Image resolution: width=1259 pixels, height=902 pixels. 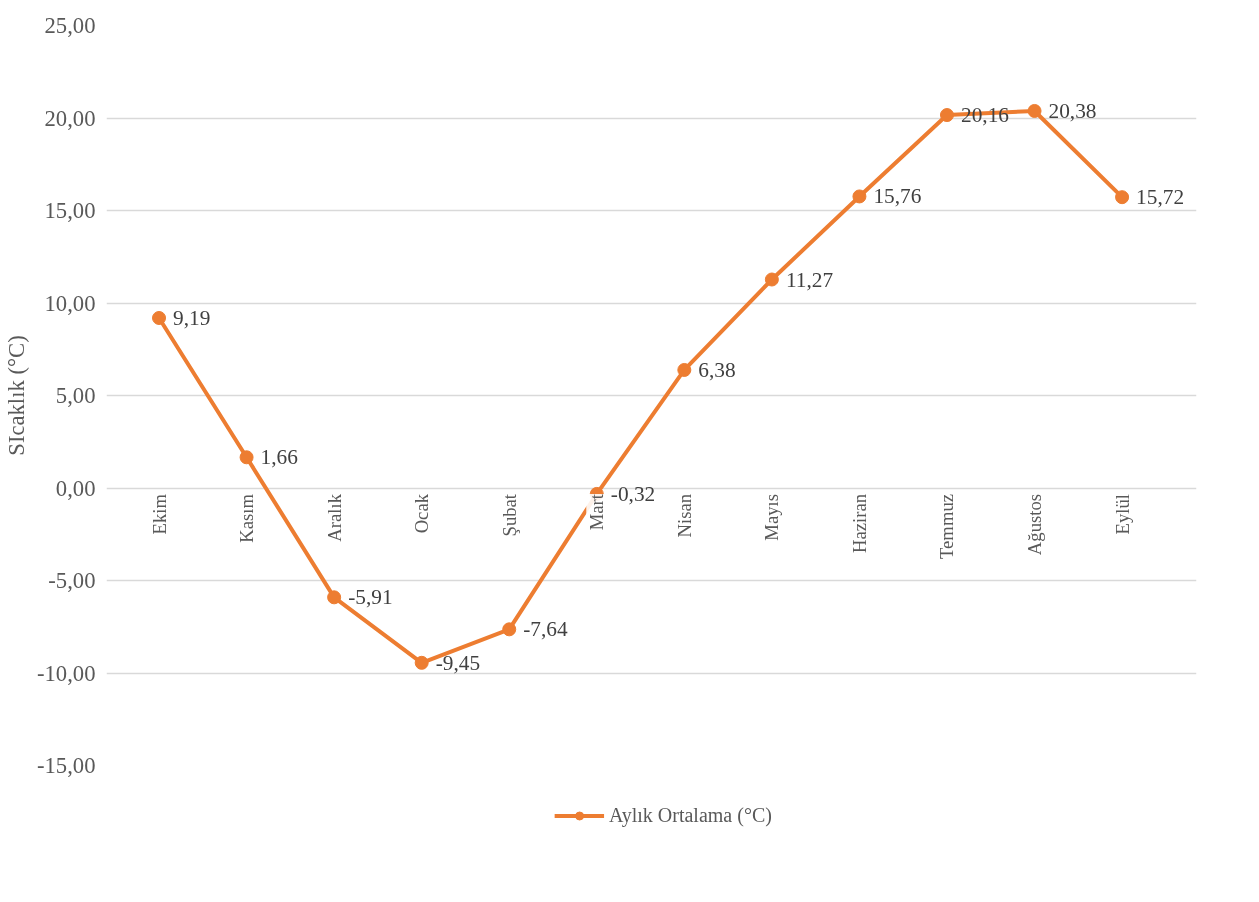 I want to click on data-label: -9,45, so click(x=458, y=662).